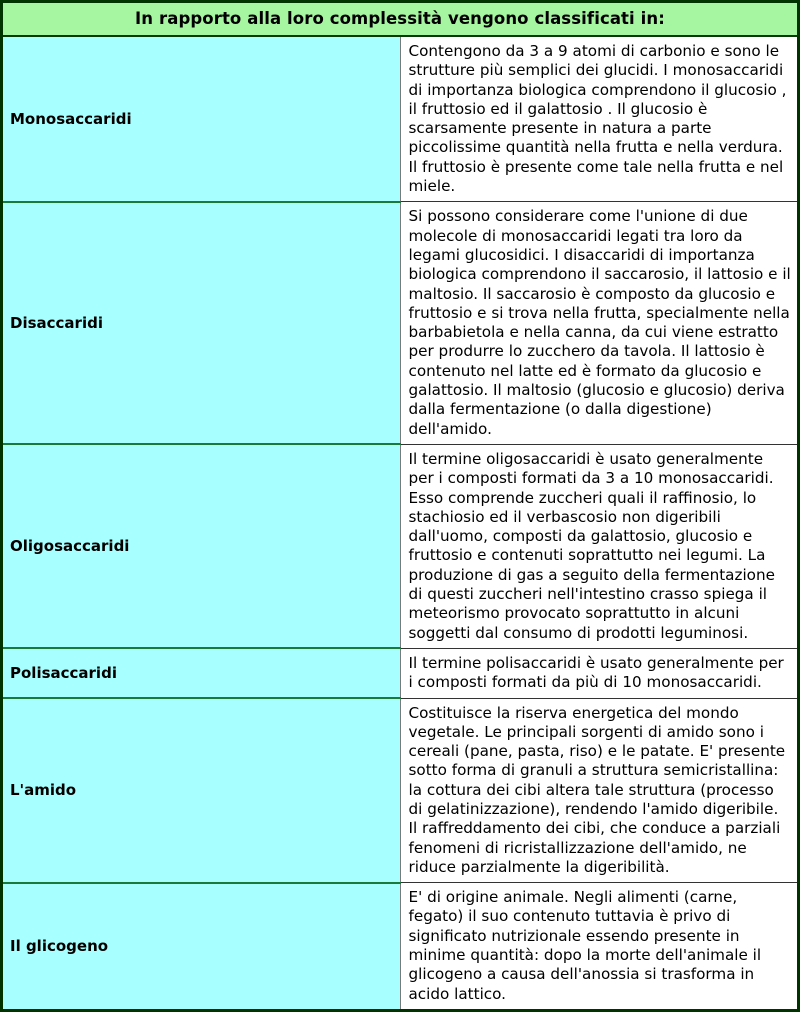 The height and width of the screenshot is (1012, 800). I want to click on row-label-disaccaridi: Disaccaridi, so click(201, 323).